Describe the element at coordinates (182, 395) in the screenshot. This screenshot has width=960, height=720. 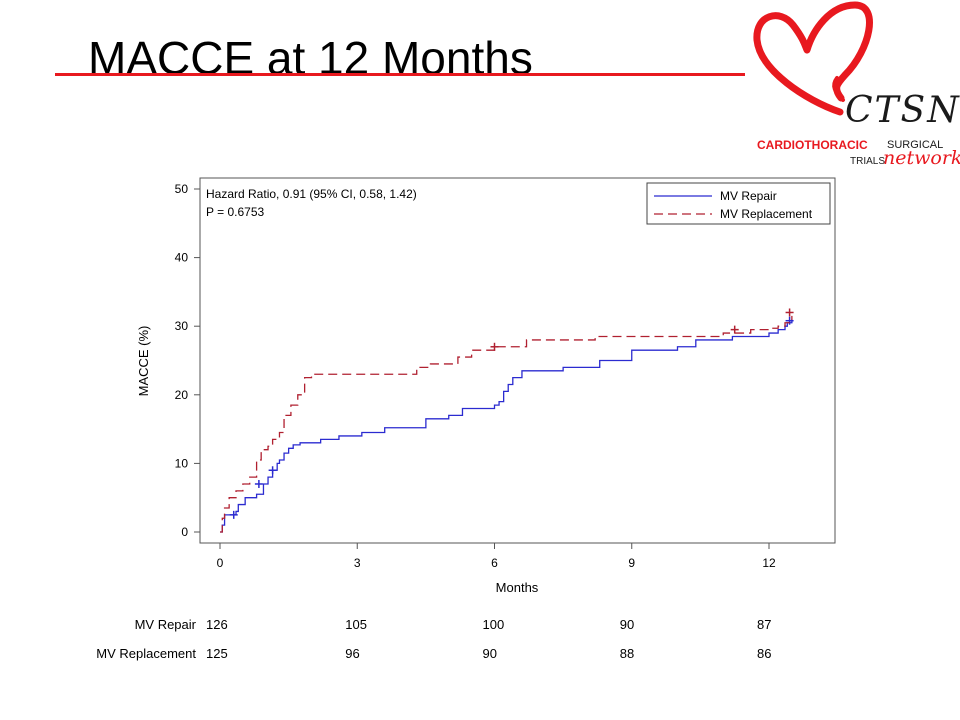
I see `y-tick-label: 20` at that location.